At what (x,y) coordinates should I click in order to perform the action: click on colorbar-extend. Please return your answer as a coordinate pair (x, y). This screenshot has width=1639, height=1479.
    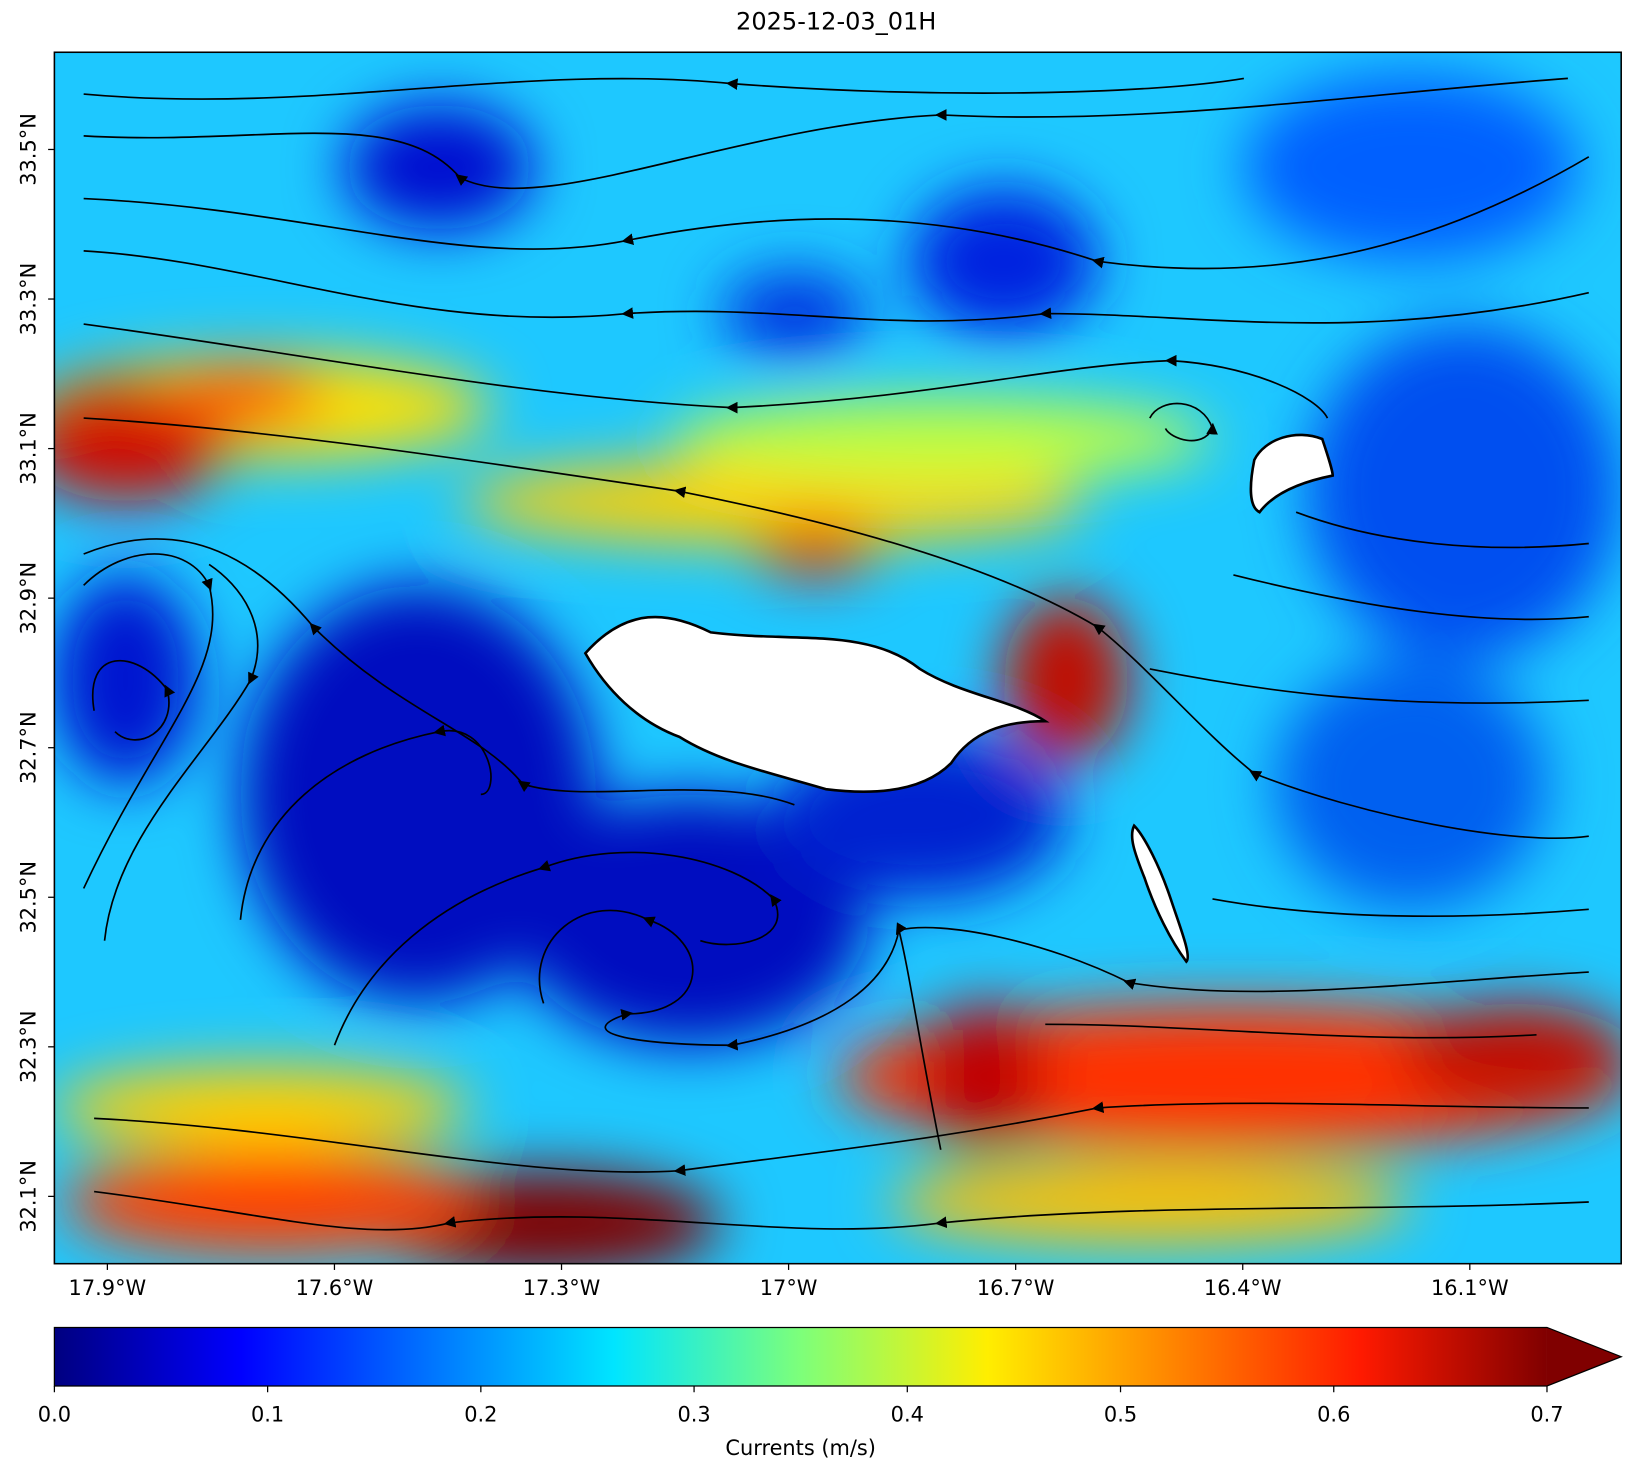
    Looking at the image, I should click on (1584, 1356).